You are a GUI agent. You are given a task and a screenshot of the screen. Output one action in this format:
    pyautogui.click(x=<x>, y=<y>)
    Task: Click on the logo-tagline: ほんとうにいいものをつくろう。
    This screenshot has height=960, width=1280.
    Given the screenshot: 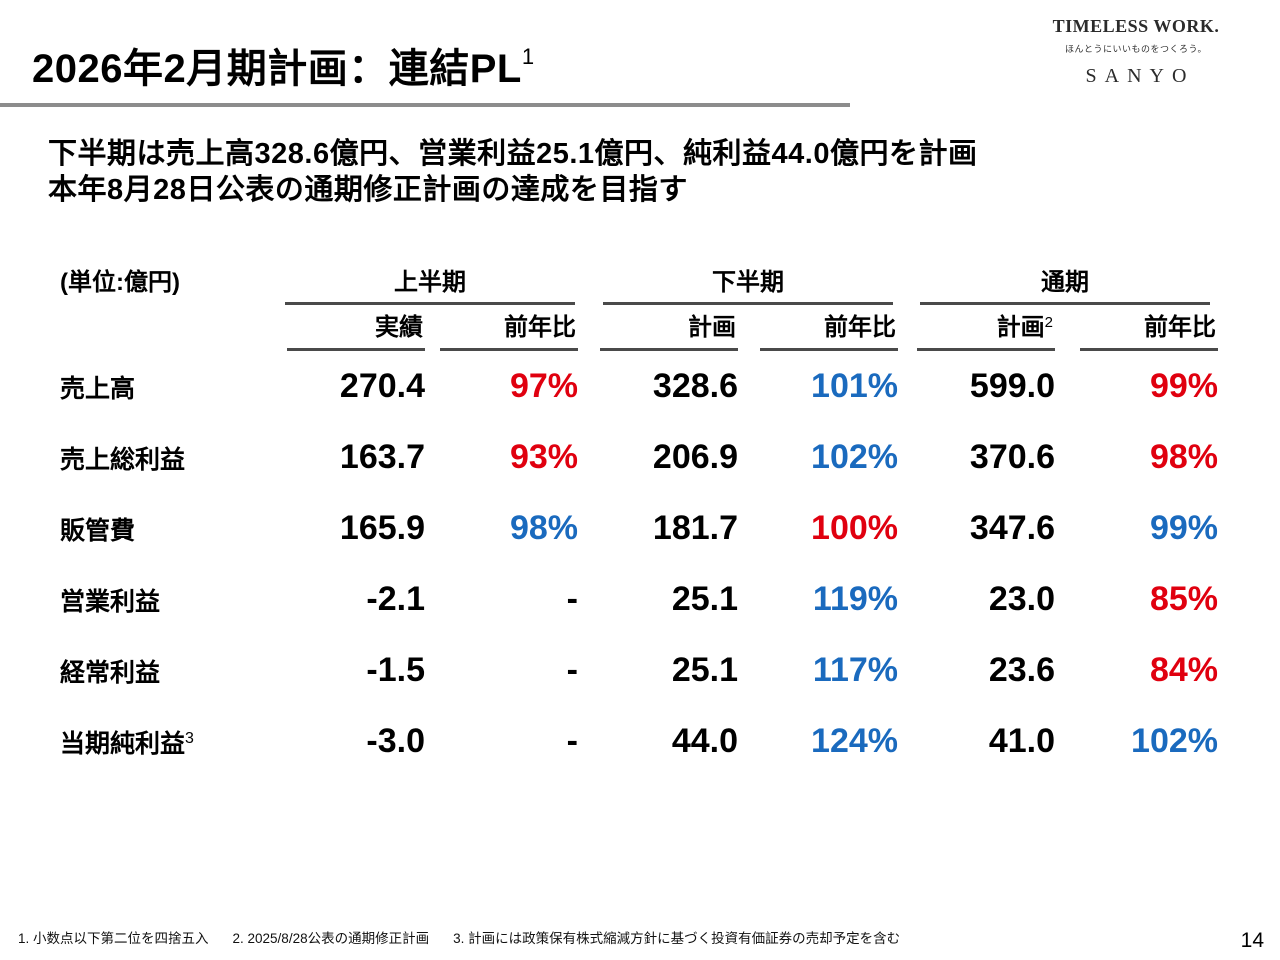 What is the action you would take?
    pyautogui.click(x=1136, y=49)
    